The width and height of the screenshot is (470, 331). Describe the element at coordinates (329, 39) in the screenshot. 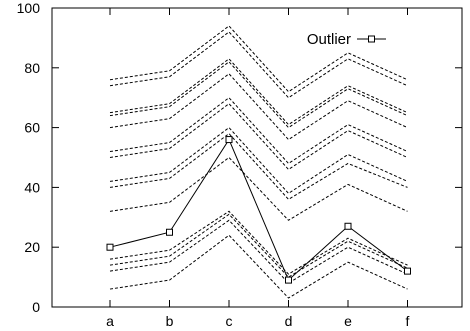

I see `legend-label-outlier: Outlier` at that location.